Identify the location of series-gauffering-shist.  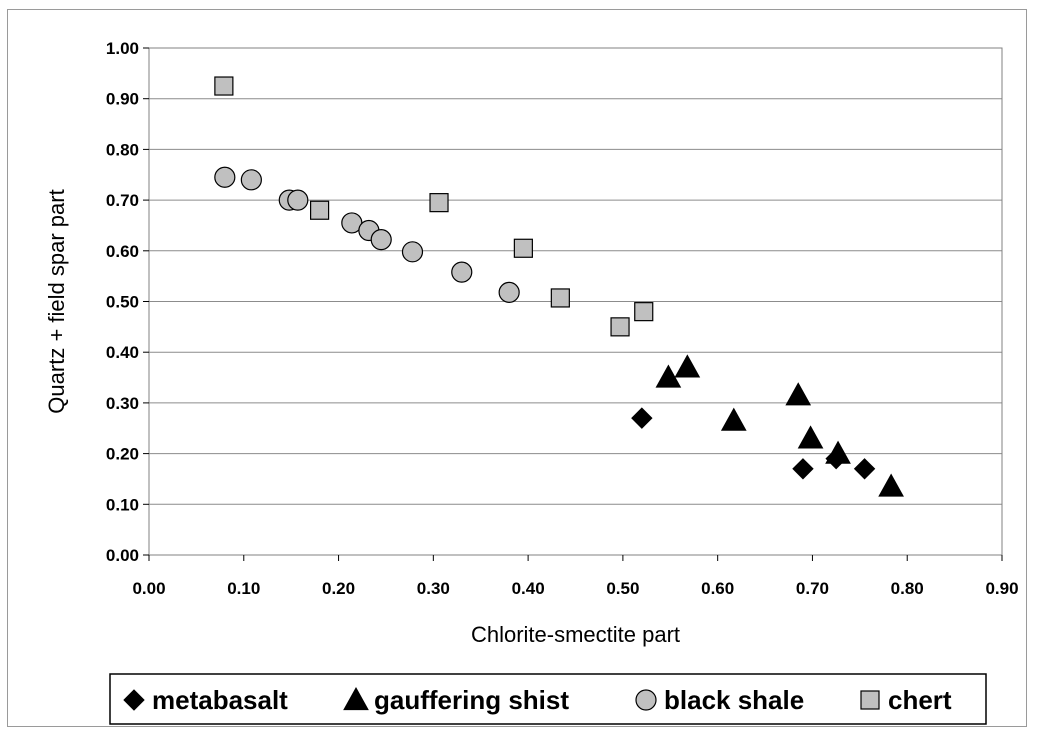
(779, 425).